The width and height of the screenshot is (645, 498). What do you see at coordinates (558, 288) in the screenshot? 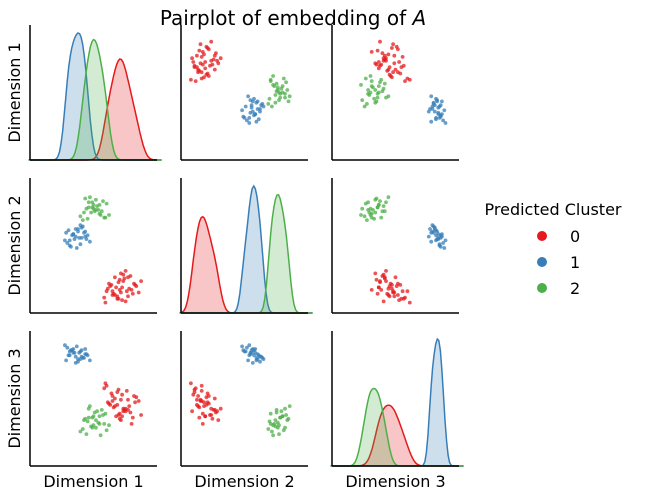
I see `legend-entry-2: 2` at bounding box center [558, 288].